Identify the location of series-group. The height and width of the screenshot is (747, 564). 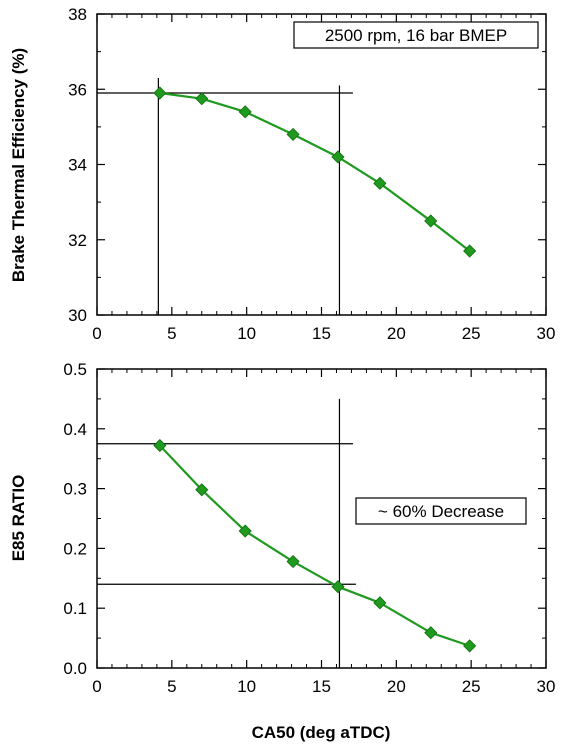
(315, 172).